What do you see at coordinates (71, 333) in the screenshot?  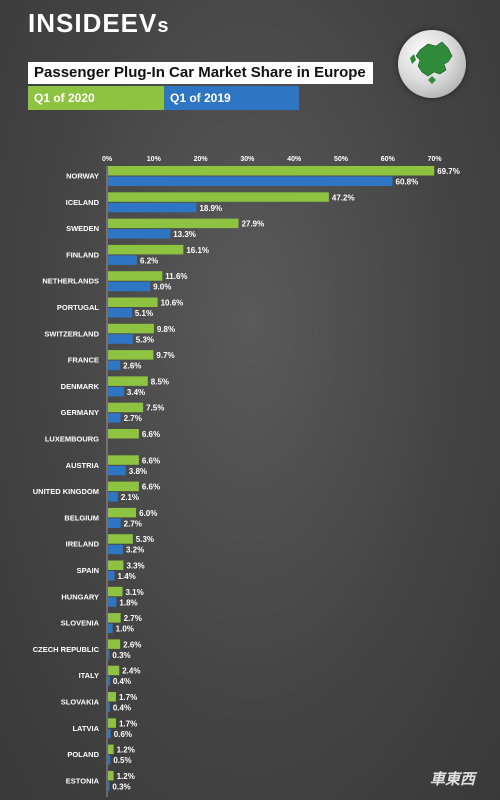 I see `category-label: SWITZERLAND` at bounding box center [71, 333].